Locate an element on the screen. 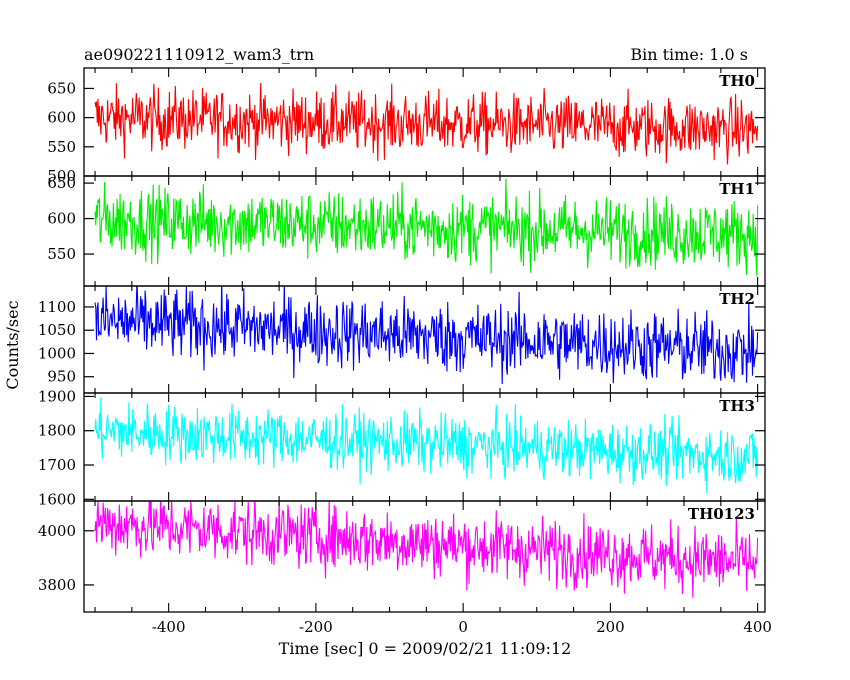 The width and height of the screenshot is (850, 680). y-tick-label: 1700 is located at coordinates (57, 465).